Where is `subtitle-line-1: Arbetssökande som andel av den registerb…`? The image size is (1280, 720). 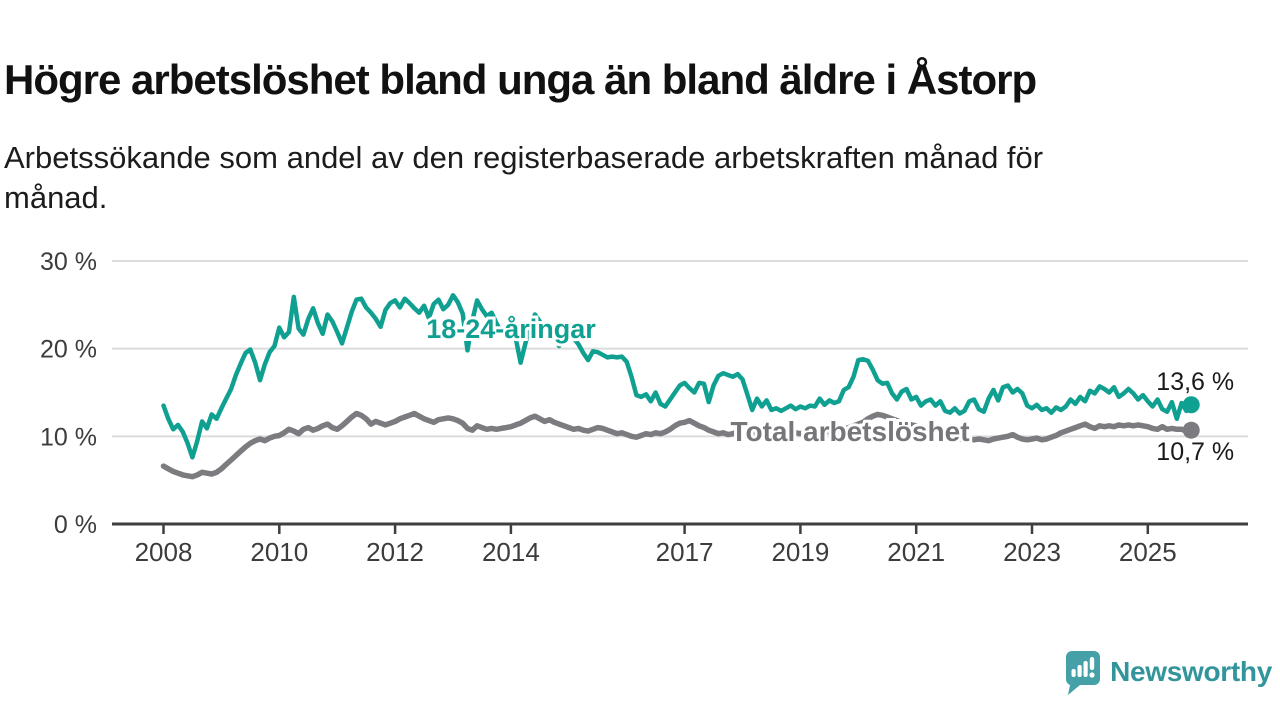 subtitle-line-1: Arbetssökande som andel av den registerb… is located at coordinates (524, 157).